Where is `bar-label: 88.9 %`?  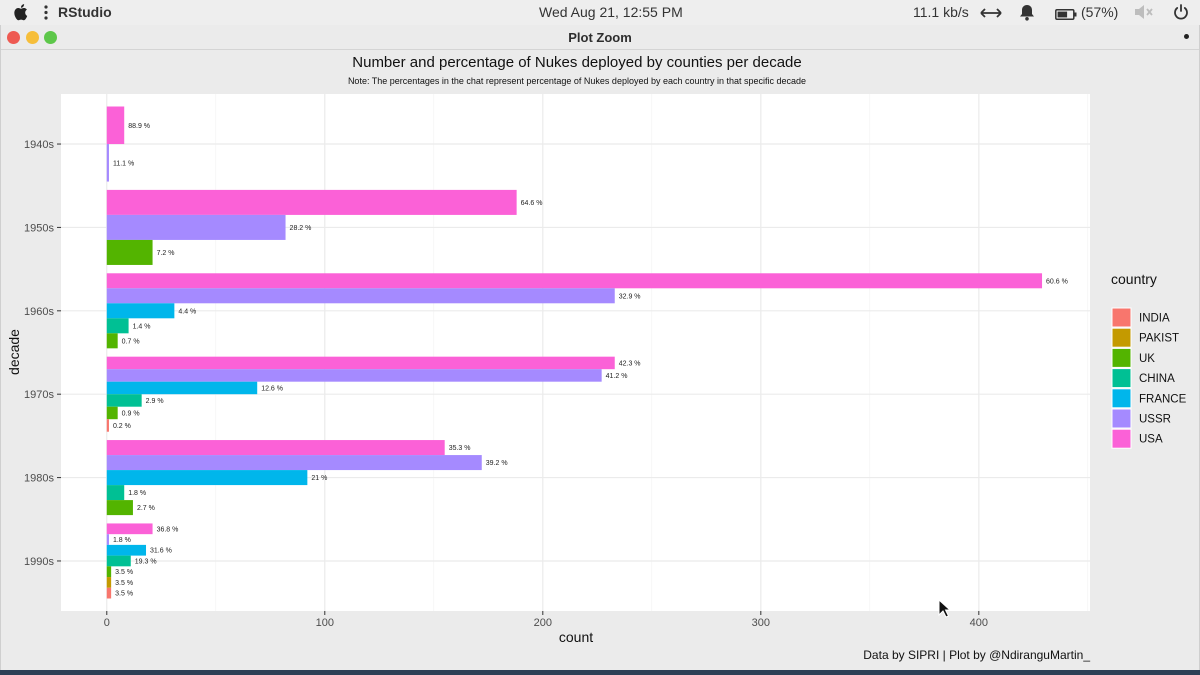 bar-label: 88.9 % is located at coordinates (139, 126).